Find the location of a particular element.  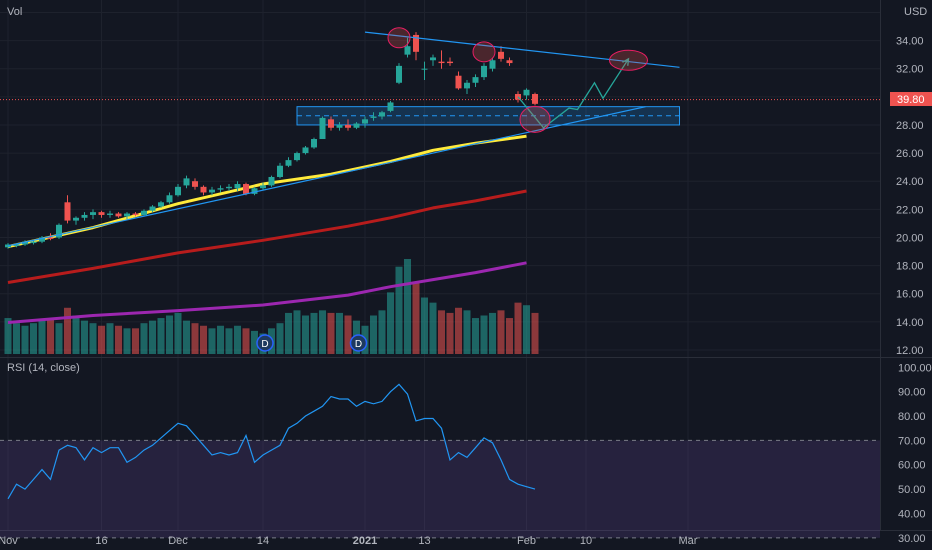

rsi-line is located at coordinates (271, 441).